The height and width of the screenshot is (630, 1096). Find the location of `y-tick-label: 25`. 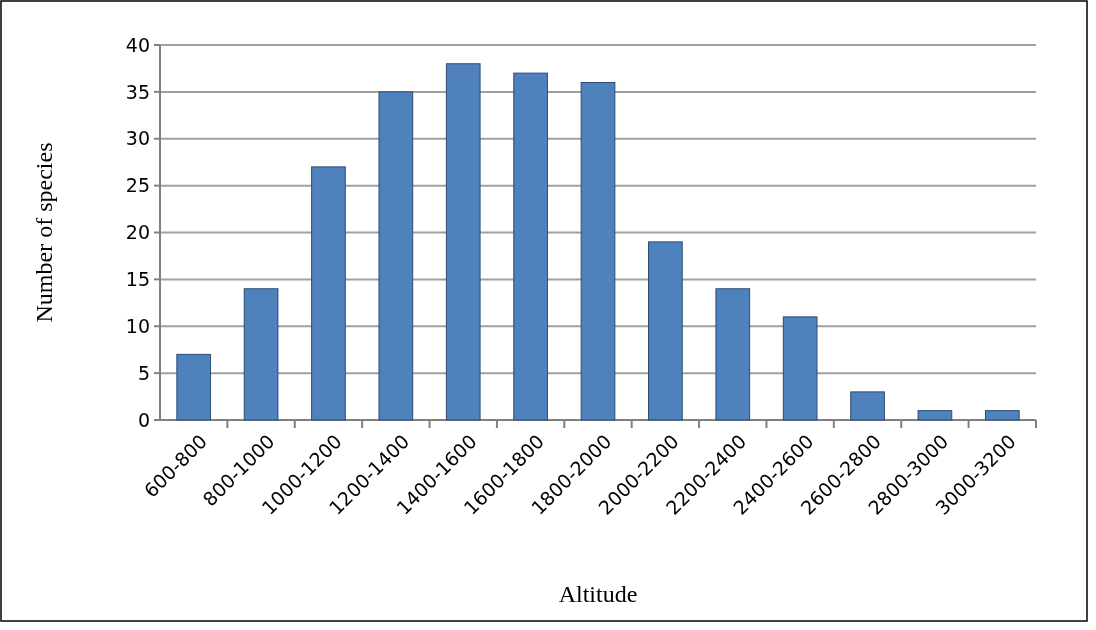

y-tick-label: 25 is located at coordinates (137, 185).